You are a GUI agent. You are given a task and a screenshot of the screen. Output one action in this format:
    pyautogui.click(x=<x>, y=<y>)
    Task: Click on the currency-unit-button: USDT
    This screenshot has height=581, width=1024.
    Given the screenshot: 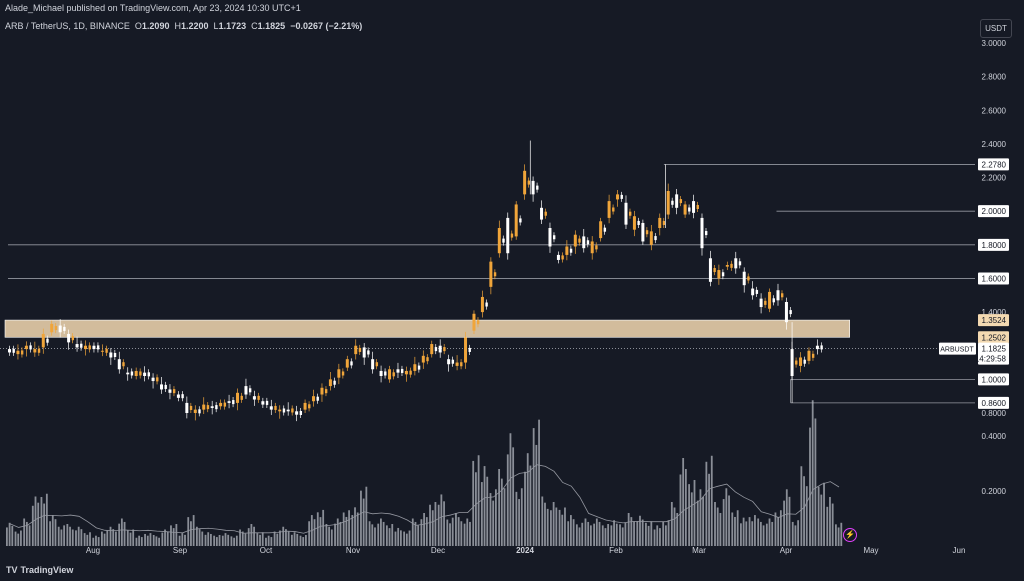 What is the action you would take?
    pyautogui.click(x=996, y=28)
    